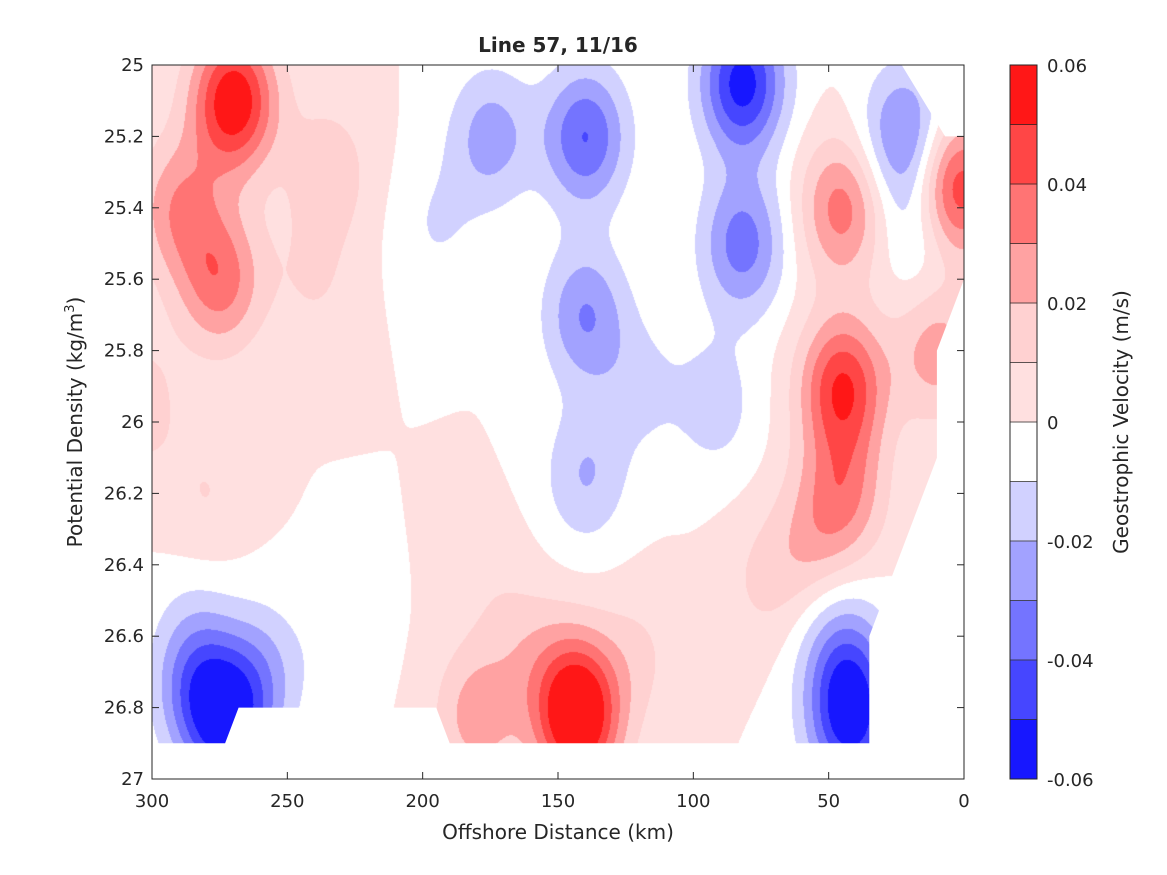  Describe the element at coordinates (1052, 423) in the screenshot. I see `colorbar-tick-label: 0` at that location.